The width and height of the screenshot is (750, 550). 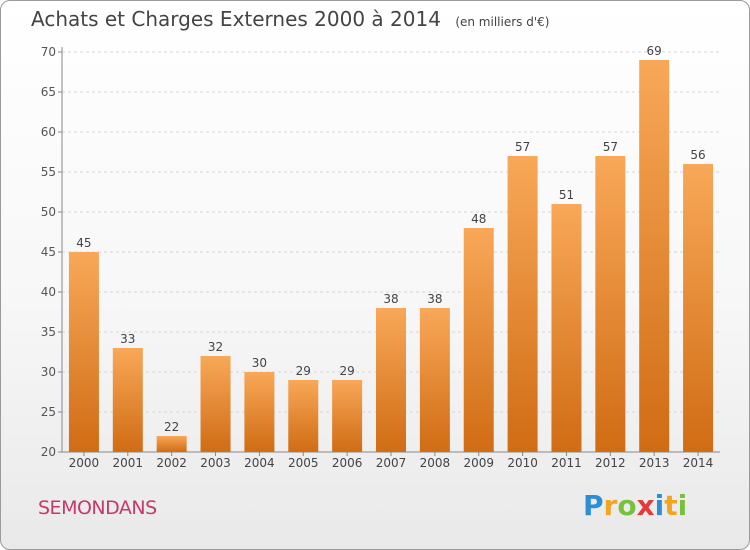 I want to click on x-tick-label: 2011, so click(x=566, y=463).